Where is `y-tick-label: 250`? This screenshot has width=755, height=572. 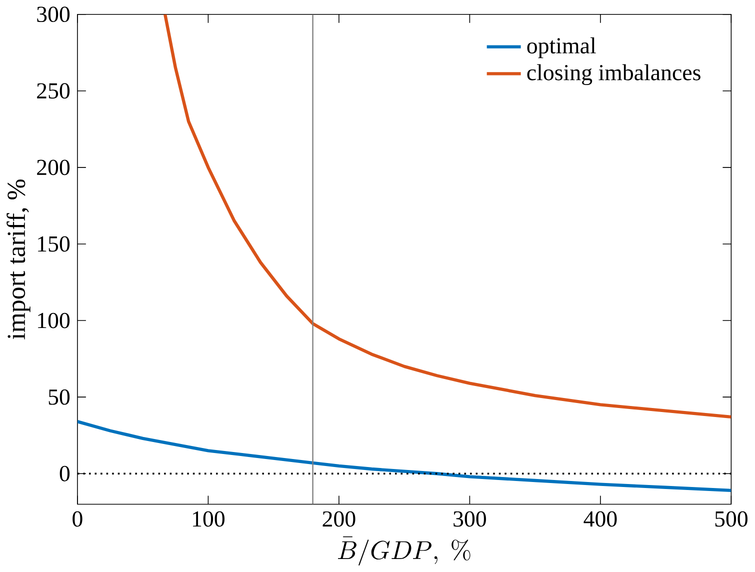 y-tick-label: 250 is located at coordinates (53, 91).